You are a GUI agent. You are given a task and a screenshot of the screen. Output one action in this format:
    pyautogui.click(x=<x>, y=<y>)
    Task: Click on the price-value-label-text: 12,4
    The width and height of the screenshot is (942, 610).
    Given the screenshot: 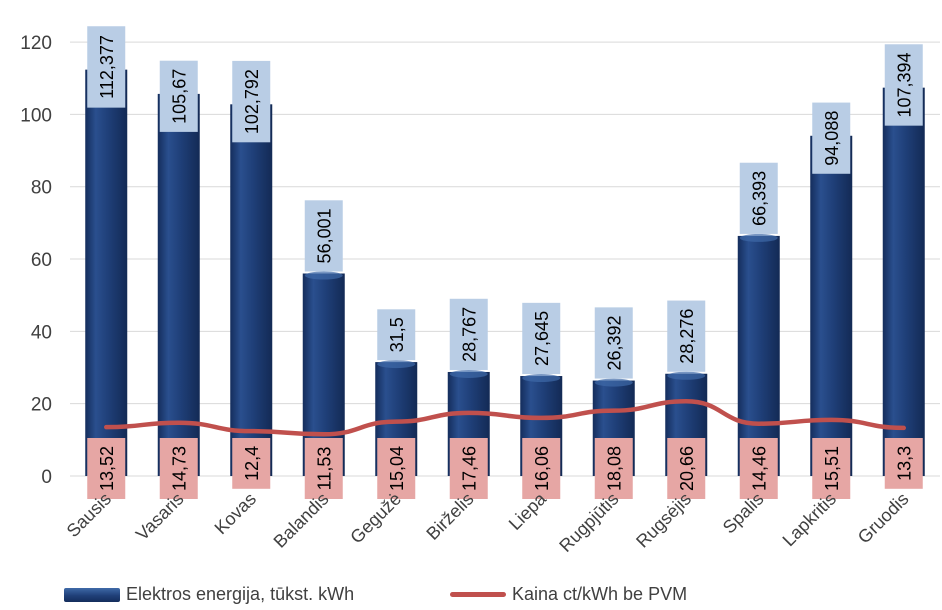 What is the action you would take?
    pyautogui.click(x=252, y=463)
    